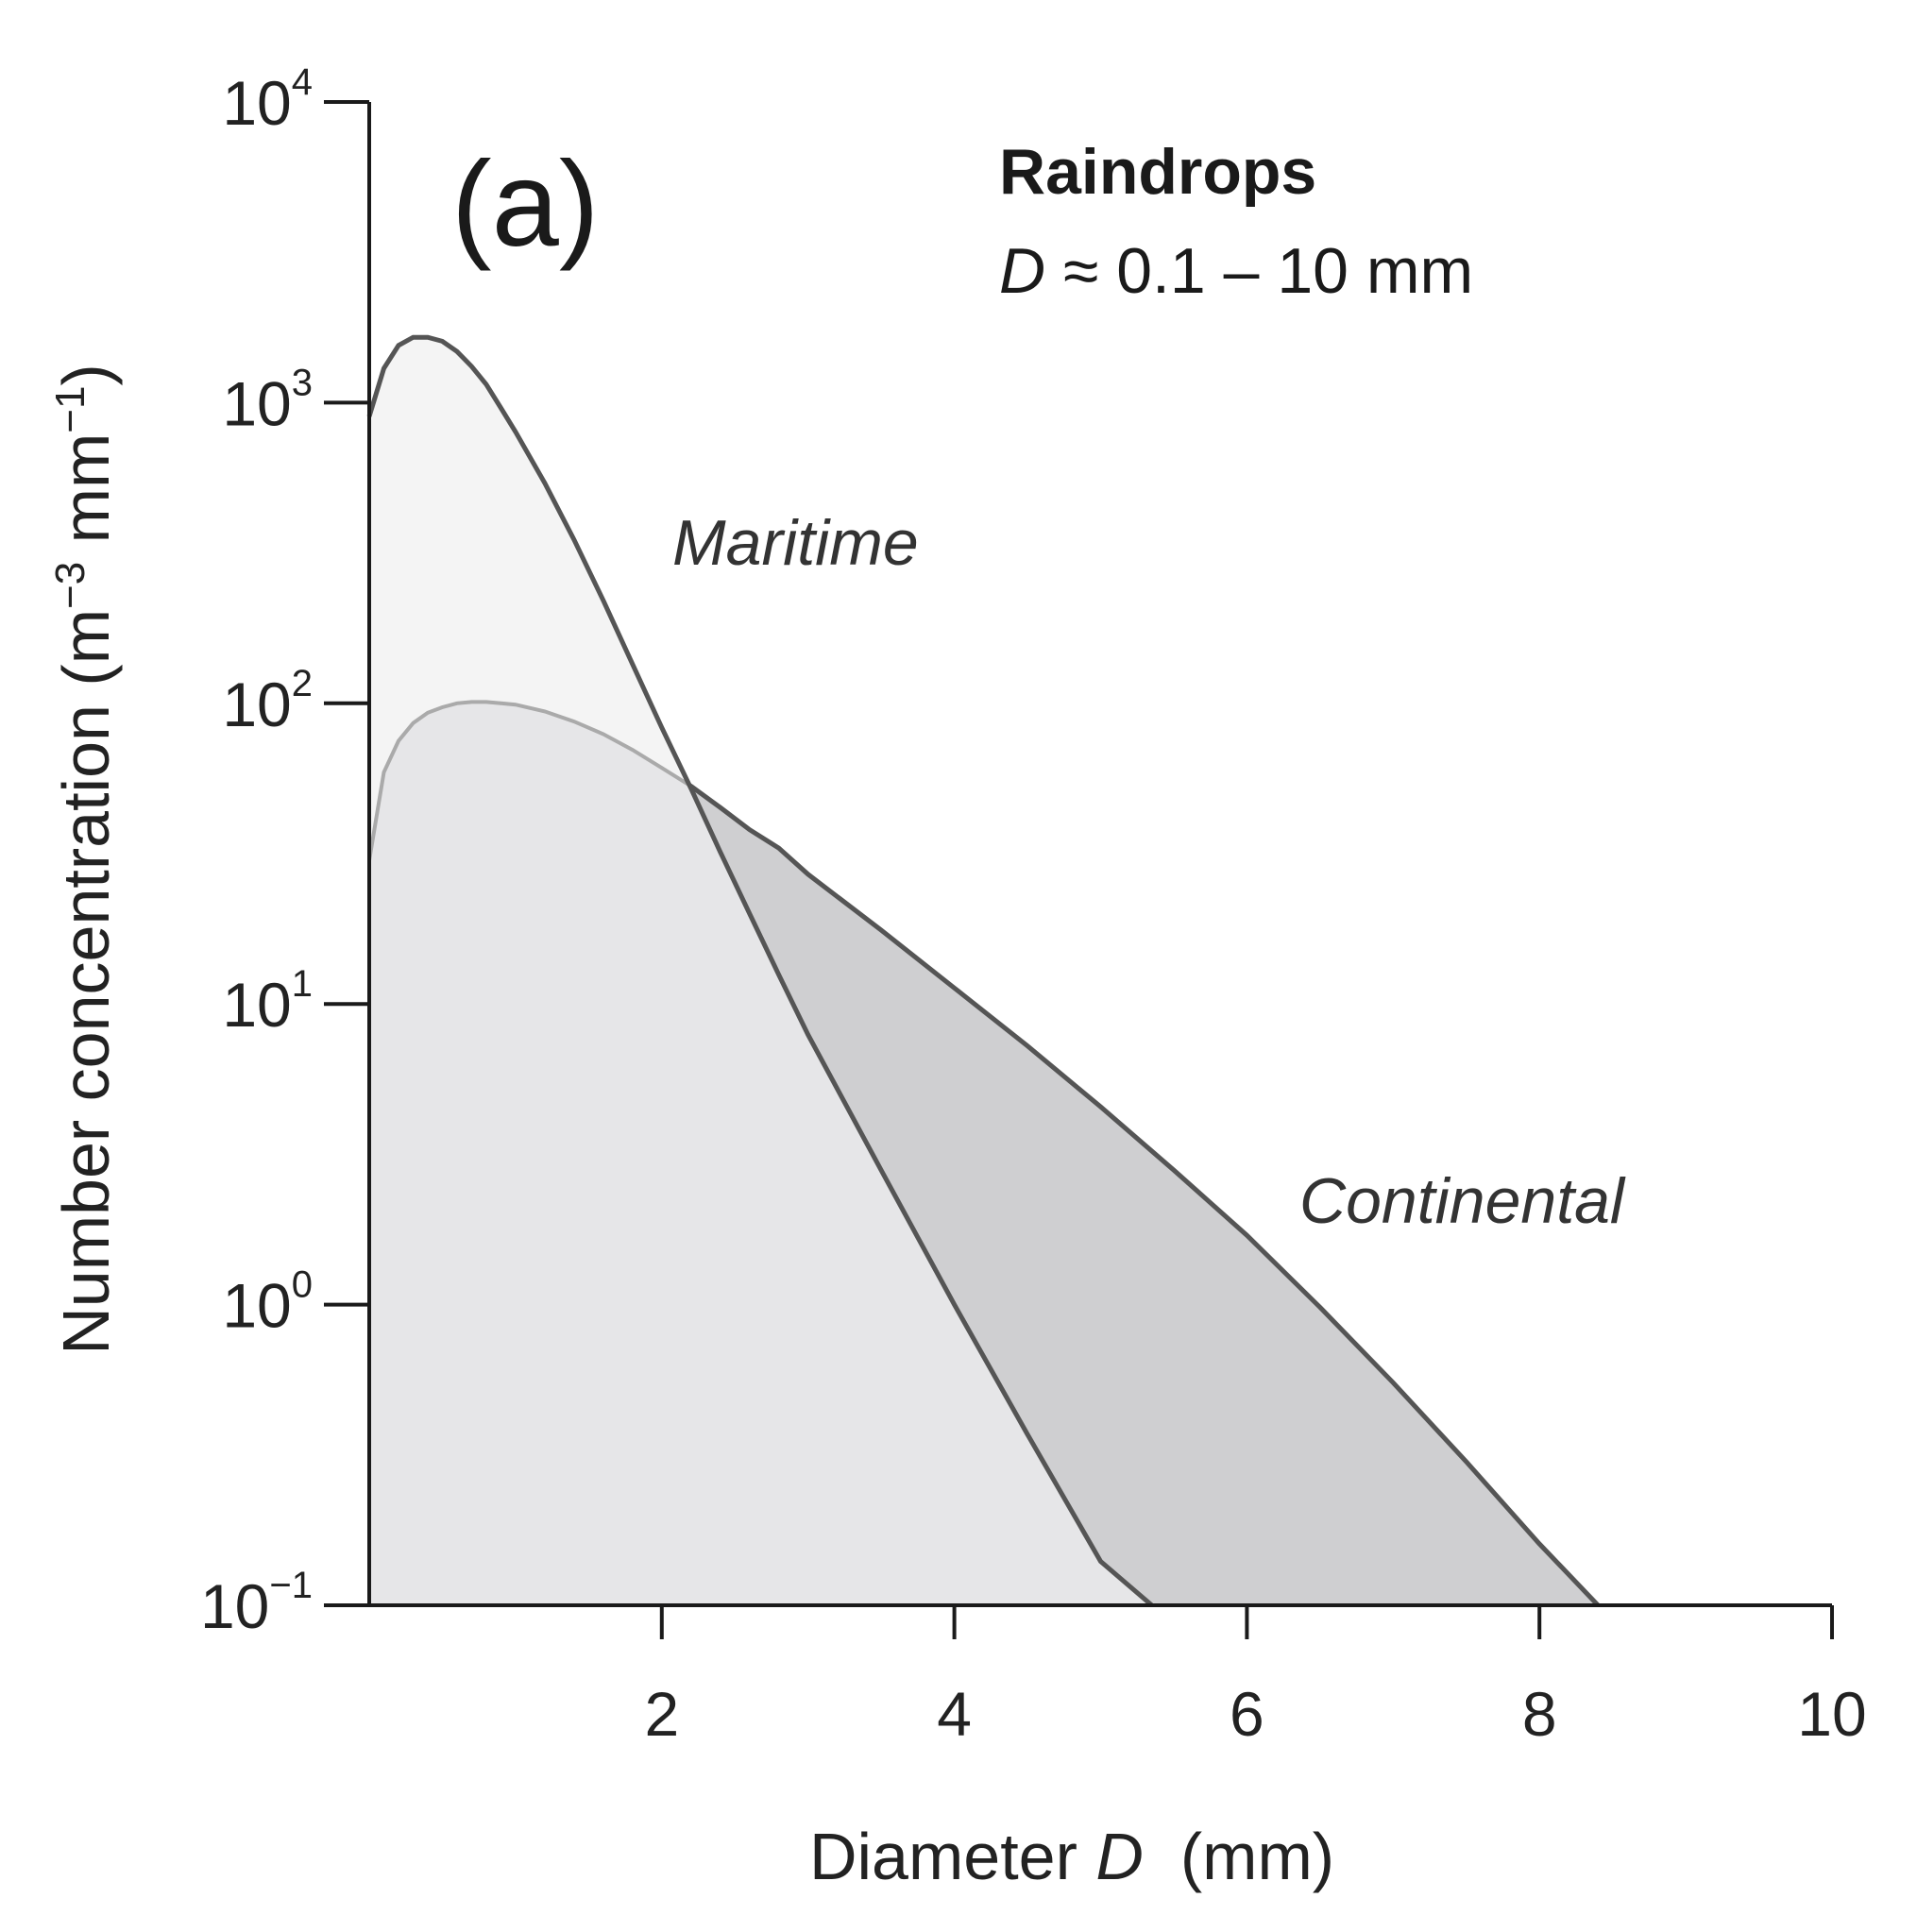 Image resolution: width=1917 pixels, height=1932 pixels. Describe the element at coordinates (291, 1585) in the screenshot. I see `y-tick-exponent: −1` at that location.